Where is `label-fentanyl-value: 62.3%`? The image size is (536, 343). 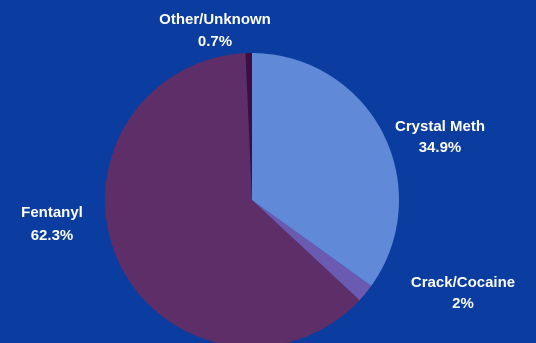
label-fentanyl-value: 62.3% is located at coordinates (52, 235).